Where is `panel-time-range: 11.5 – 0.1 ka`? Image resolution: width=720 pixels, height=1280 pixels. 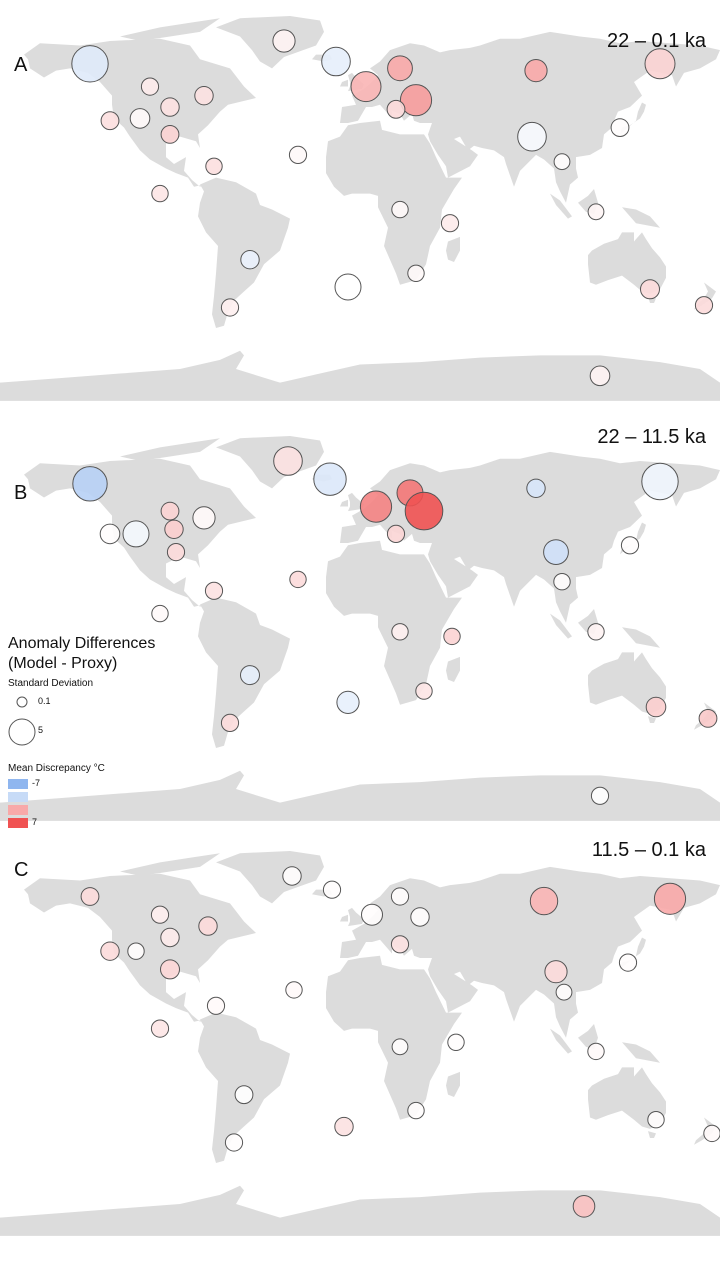
panel-time-range: 11.5 – 0.1 ka is located at coordinates (648, 850).